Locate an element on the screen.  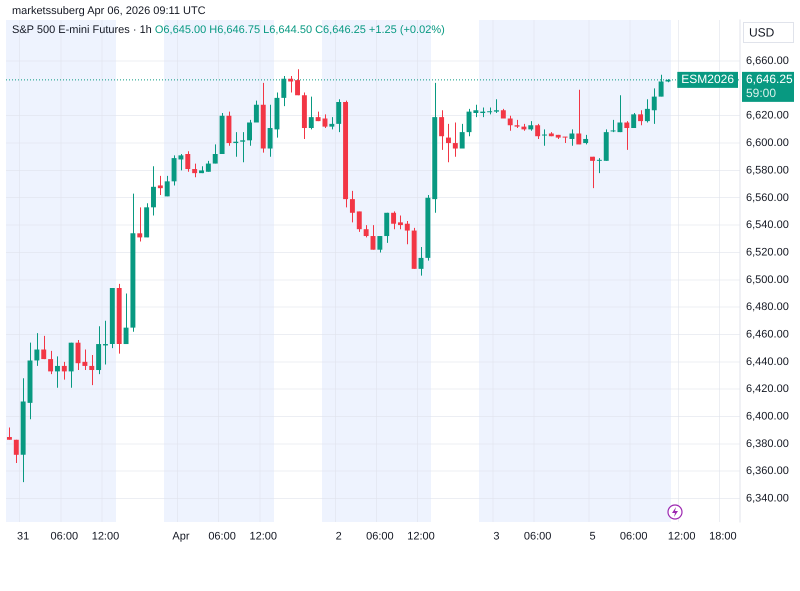
annotation: O6,645.00 H6,646.75 L6,644.50 C6,646.25 +1.25 (+0.02%) is located at coordinates (299, 30).